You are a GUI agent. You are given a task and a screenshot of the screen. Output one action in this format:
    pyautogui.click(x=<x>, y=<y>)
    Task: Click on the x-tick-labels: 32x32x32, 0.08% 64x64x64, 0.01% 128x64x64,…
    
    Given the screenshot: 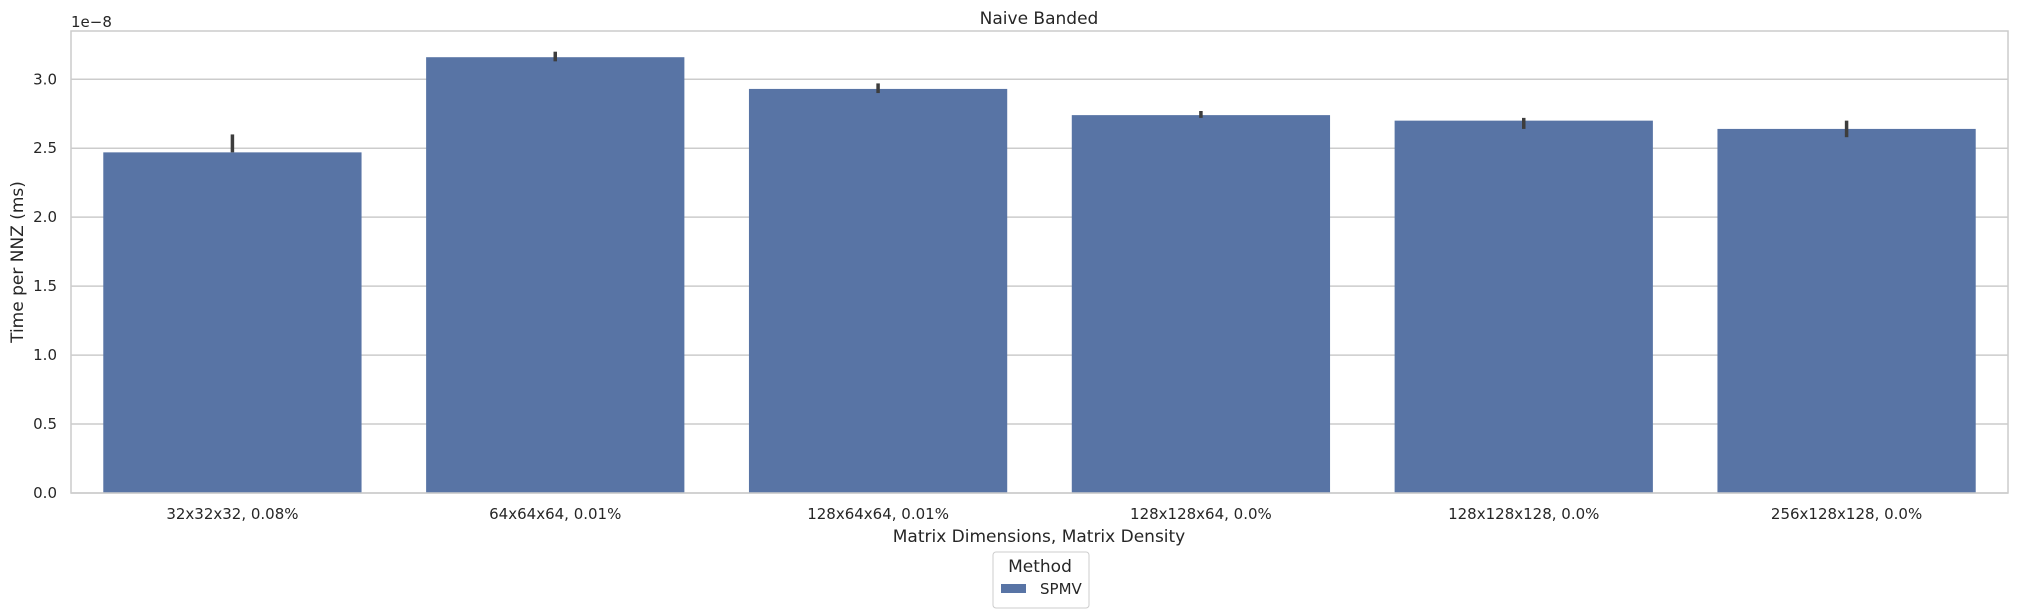 What is the action you would take?
    pyautogui.click(x=1044, y=514)
    